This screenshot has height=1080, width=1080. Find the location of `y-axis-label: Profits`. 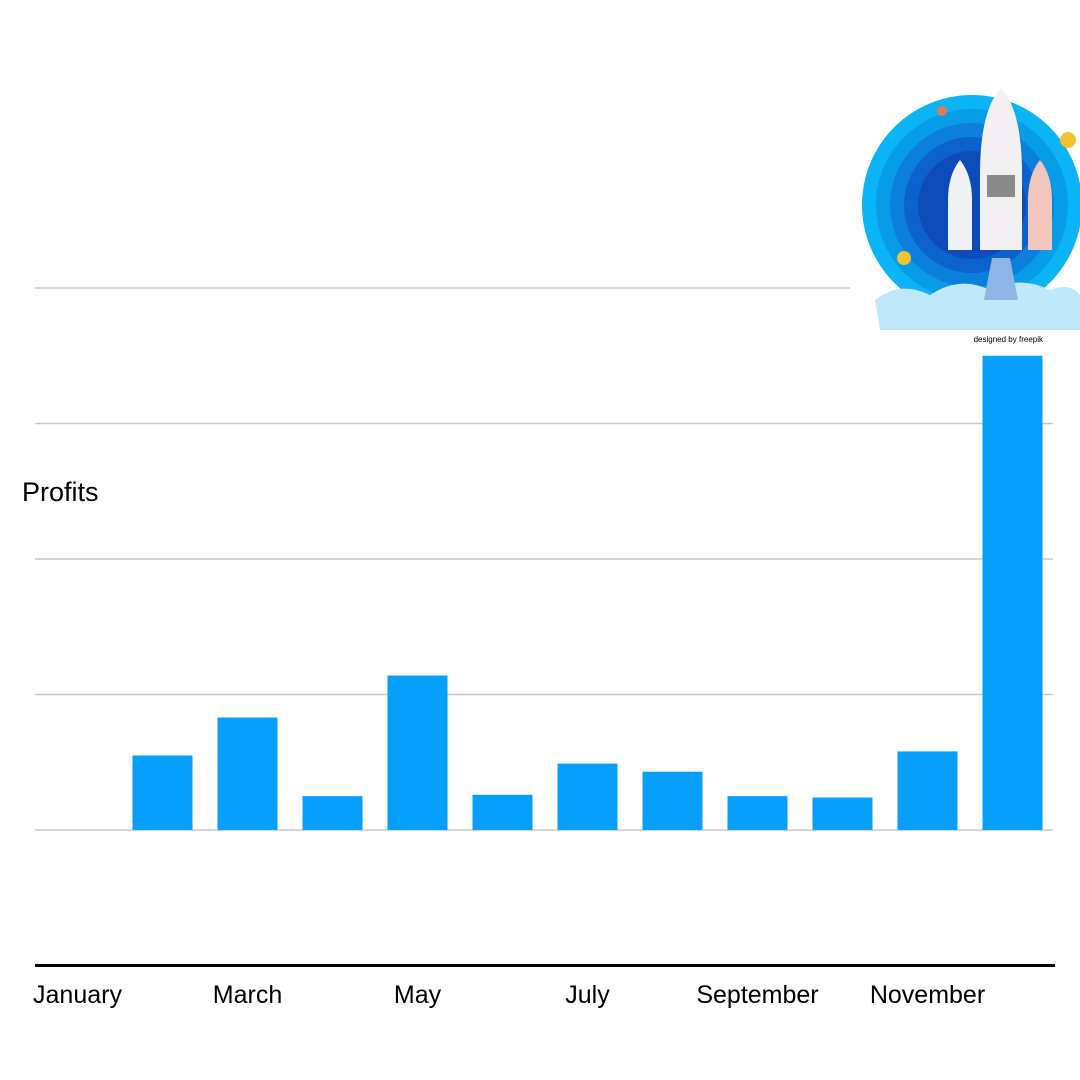

y-axis-label: Profits is located at coordinates (60, 492).